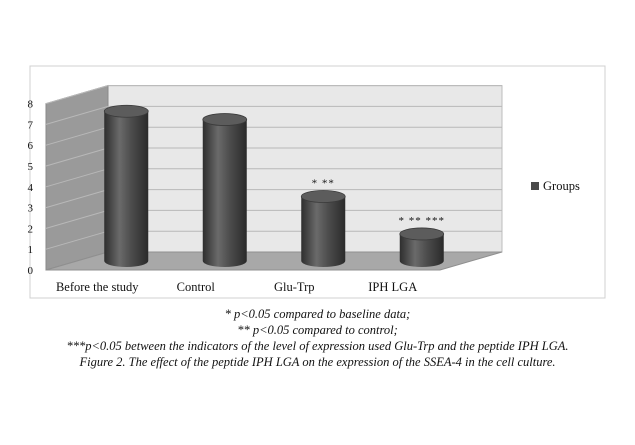 This screenshot has width=635, height=445. Describe the element at coordinates (323, 184) in the screenshot. I see `significance-annotation: * **` at that location.